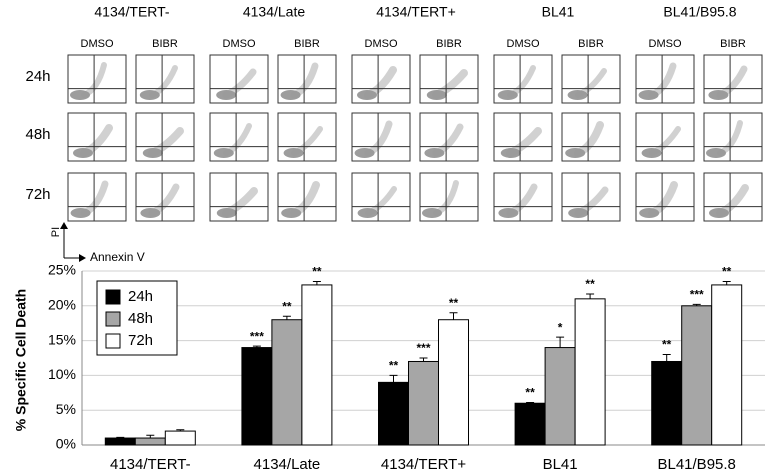 The height and width of the screenshot is (474, 771). What do you see at coordinates (62, 374) in the screenshot?
I see `y-tick-label: 10%` at bounding box center [62, 374].